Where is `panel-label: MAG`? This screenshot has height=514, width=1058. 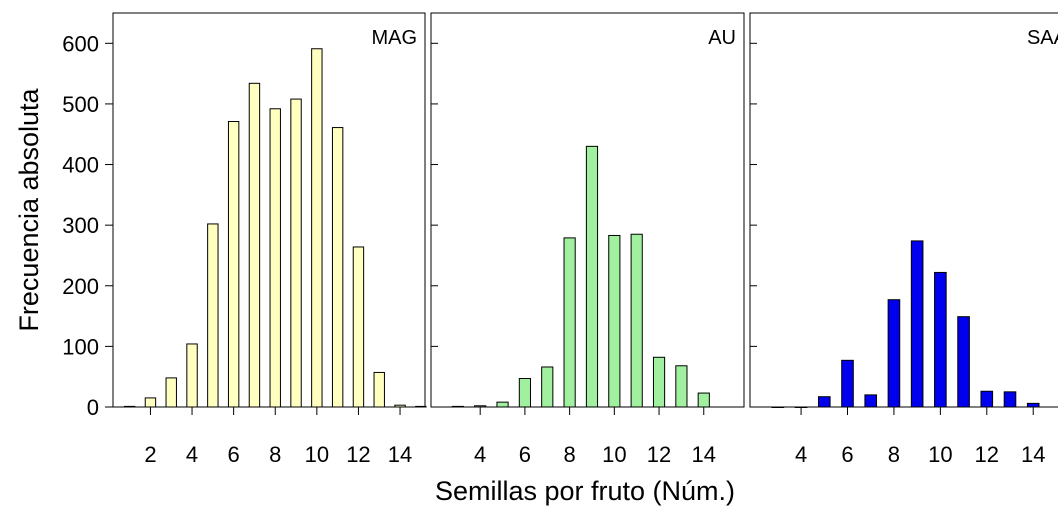
panel-label: MAG is located at coordinates (394, 38).